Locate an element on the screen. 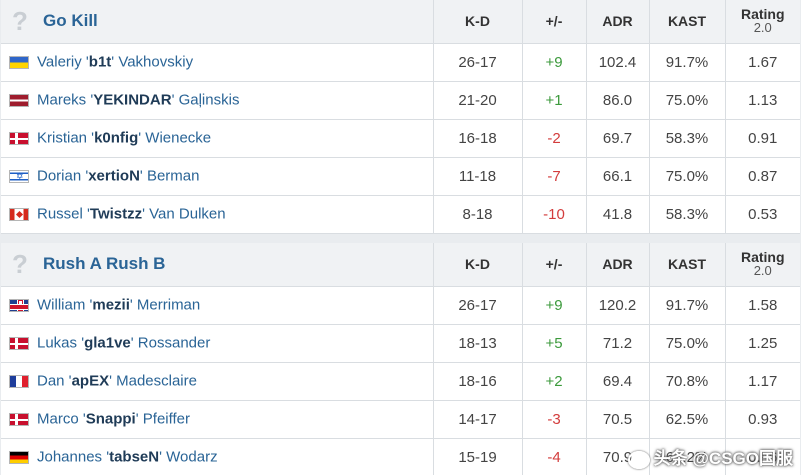  plus-minus-cell: +5 is located at coordinates (553, 343).